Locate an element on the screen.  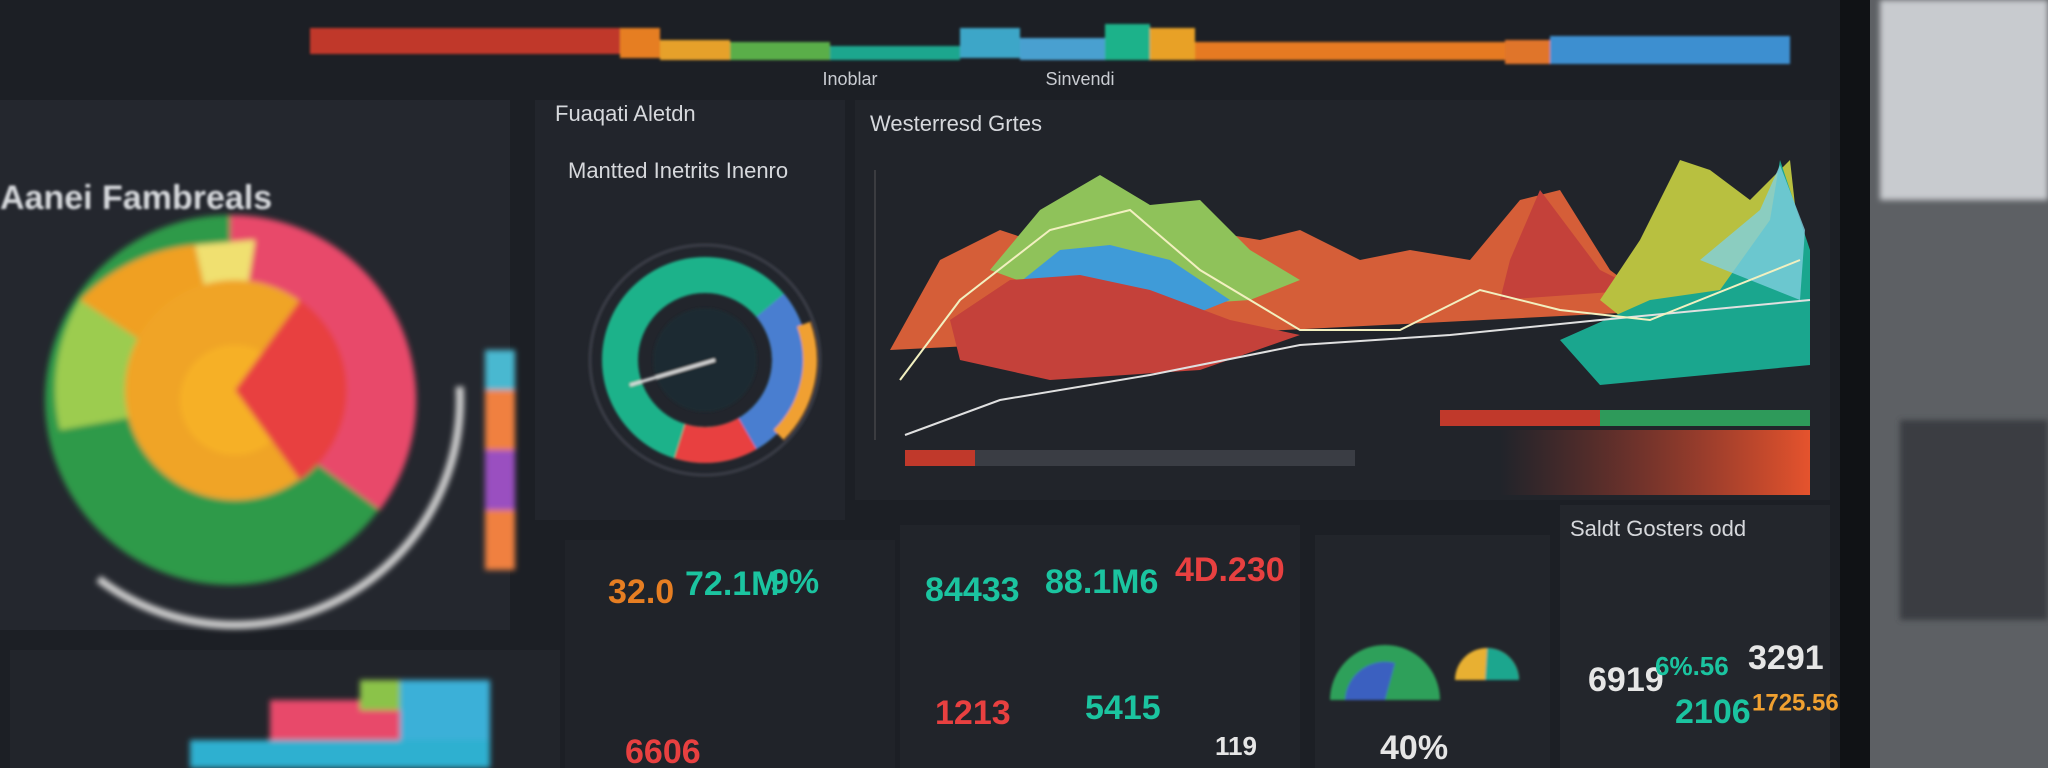
top-strip is located at coordinates (1050, 44).